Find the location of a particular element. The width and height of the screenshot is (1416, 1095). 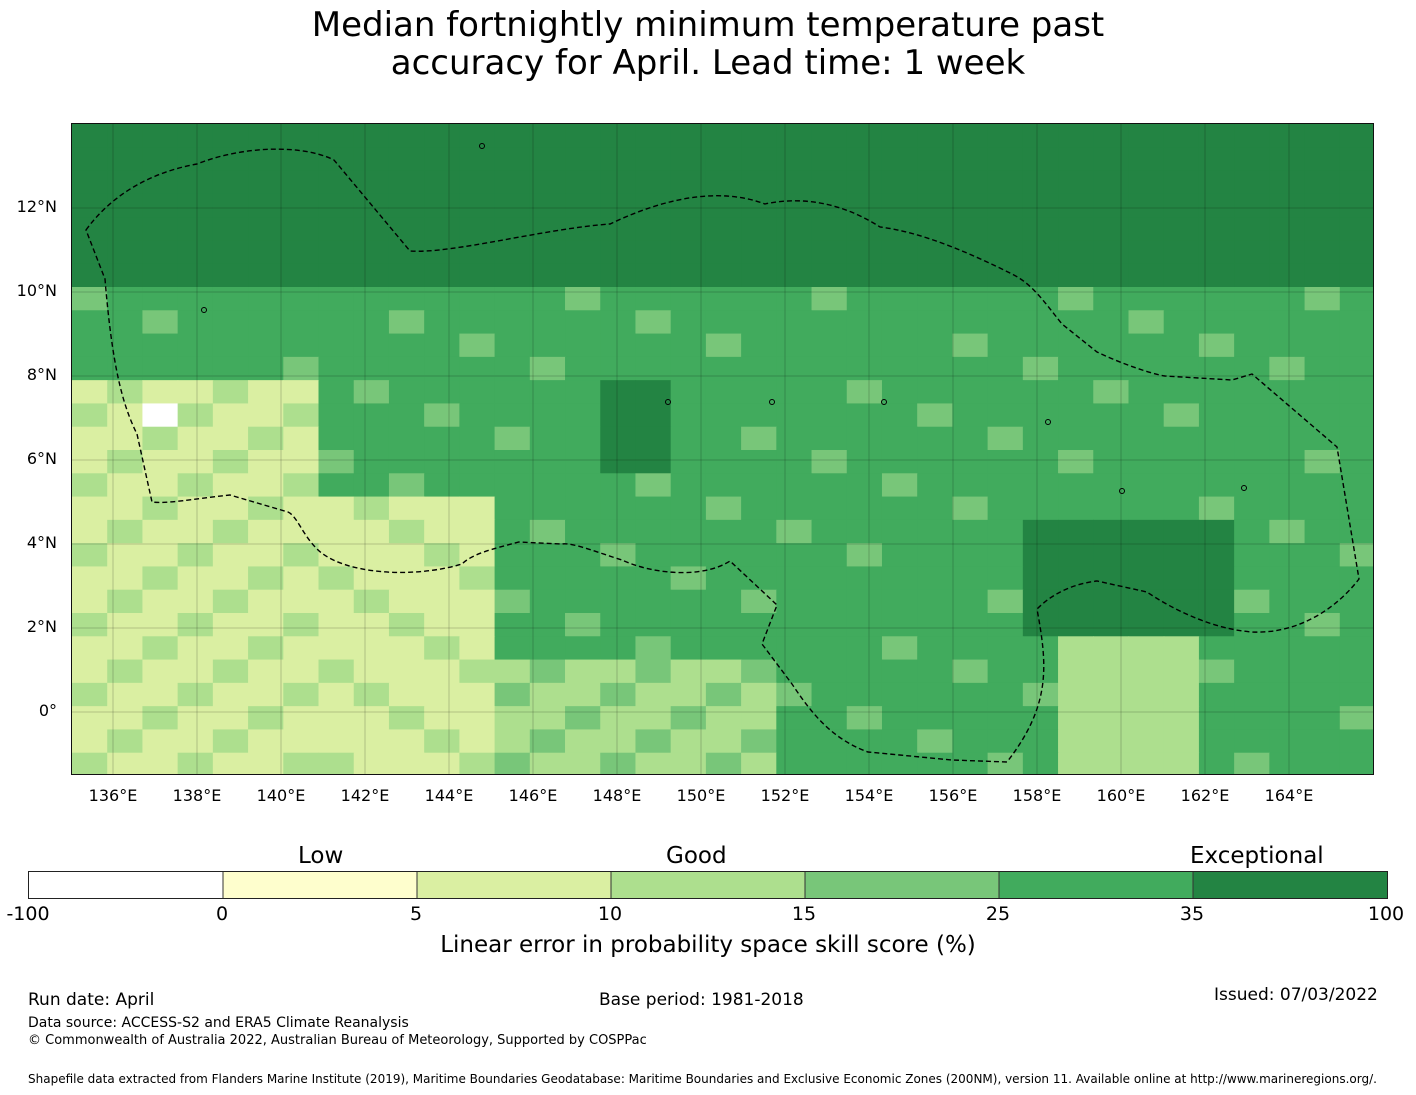

island-outline is located at coordinates (1244, 488).